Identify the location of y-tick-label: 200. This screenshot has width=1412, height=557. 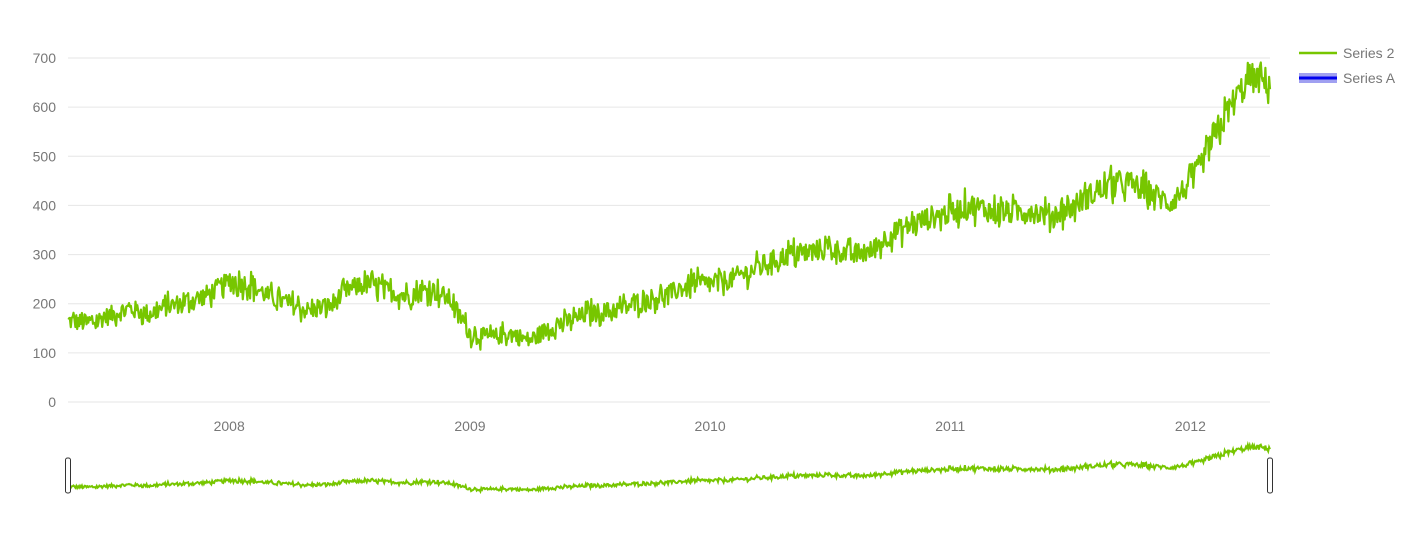
(45, 304).